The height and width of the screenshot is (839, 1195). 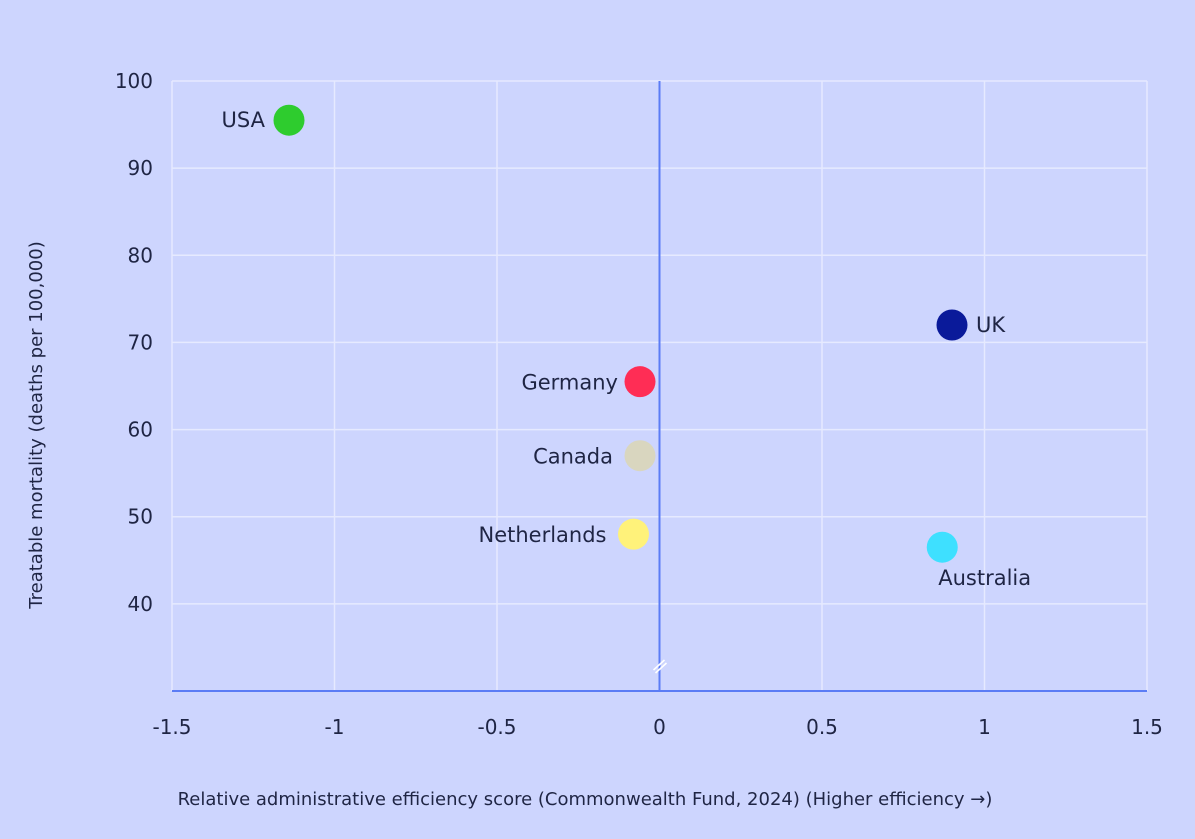 I want to click on point-canada, so click(x=640, y=456).